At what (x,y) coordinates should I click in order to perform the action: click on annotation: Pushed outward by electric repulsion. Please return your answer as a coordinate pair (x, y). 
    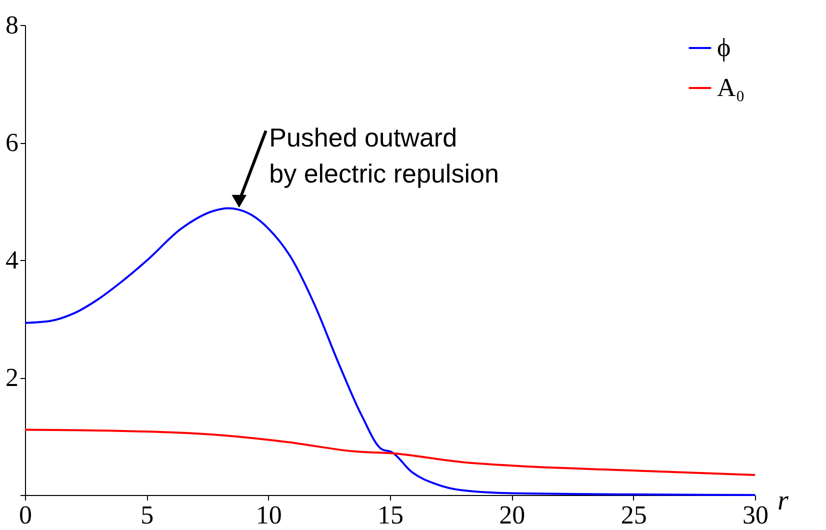
    Looking at the image, I should click on (384, 155).